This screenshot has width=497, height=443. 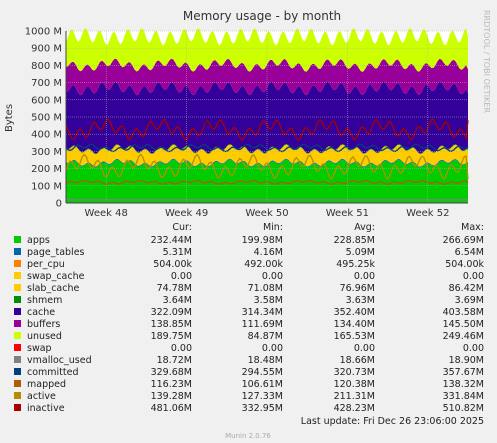 I want to click on legend-value: 106.61M, so click(x=262, y=384).